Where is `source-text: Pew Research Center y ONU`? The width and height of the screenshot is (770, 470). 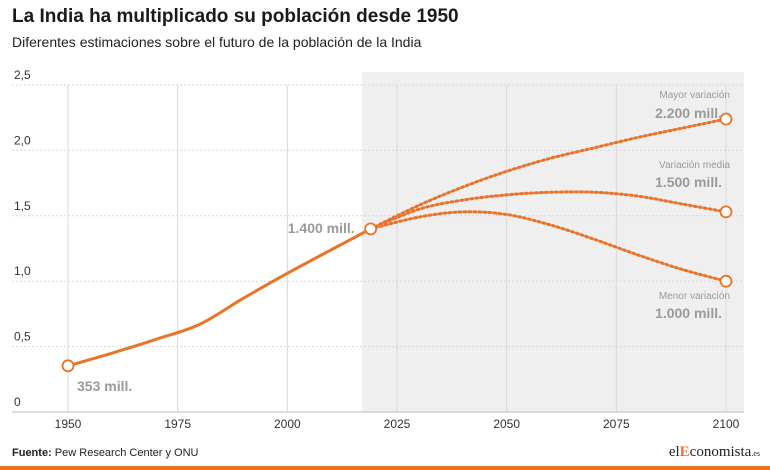 source-text: Pew Research Center y ONU is located at coordinates (126, 453).